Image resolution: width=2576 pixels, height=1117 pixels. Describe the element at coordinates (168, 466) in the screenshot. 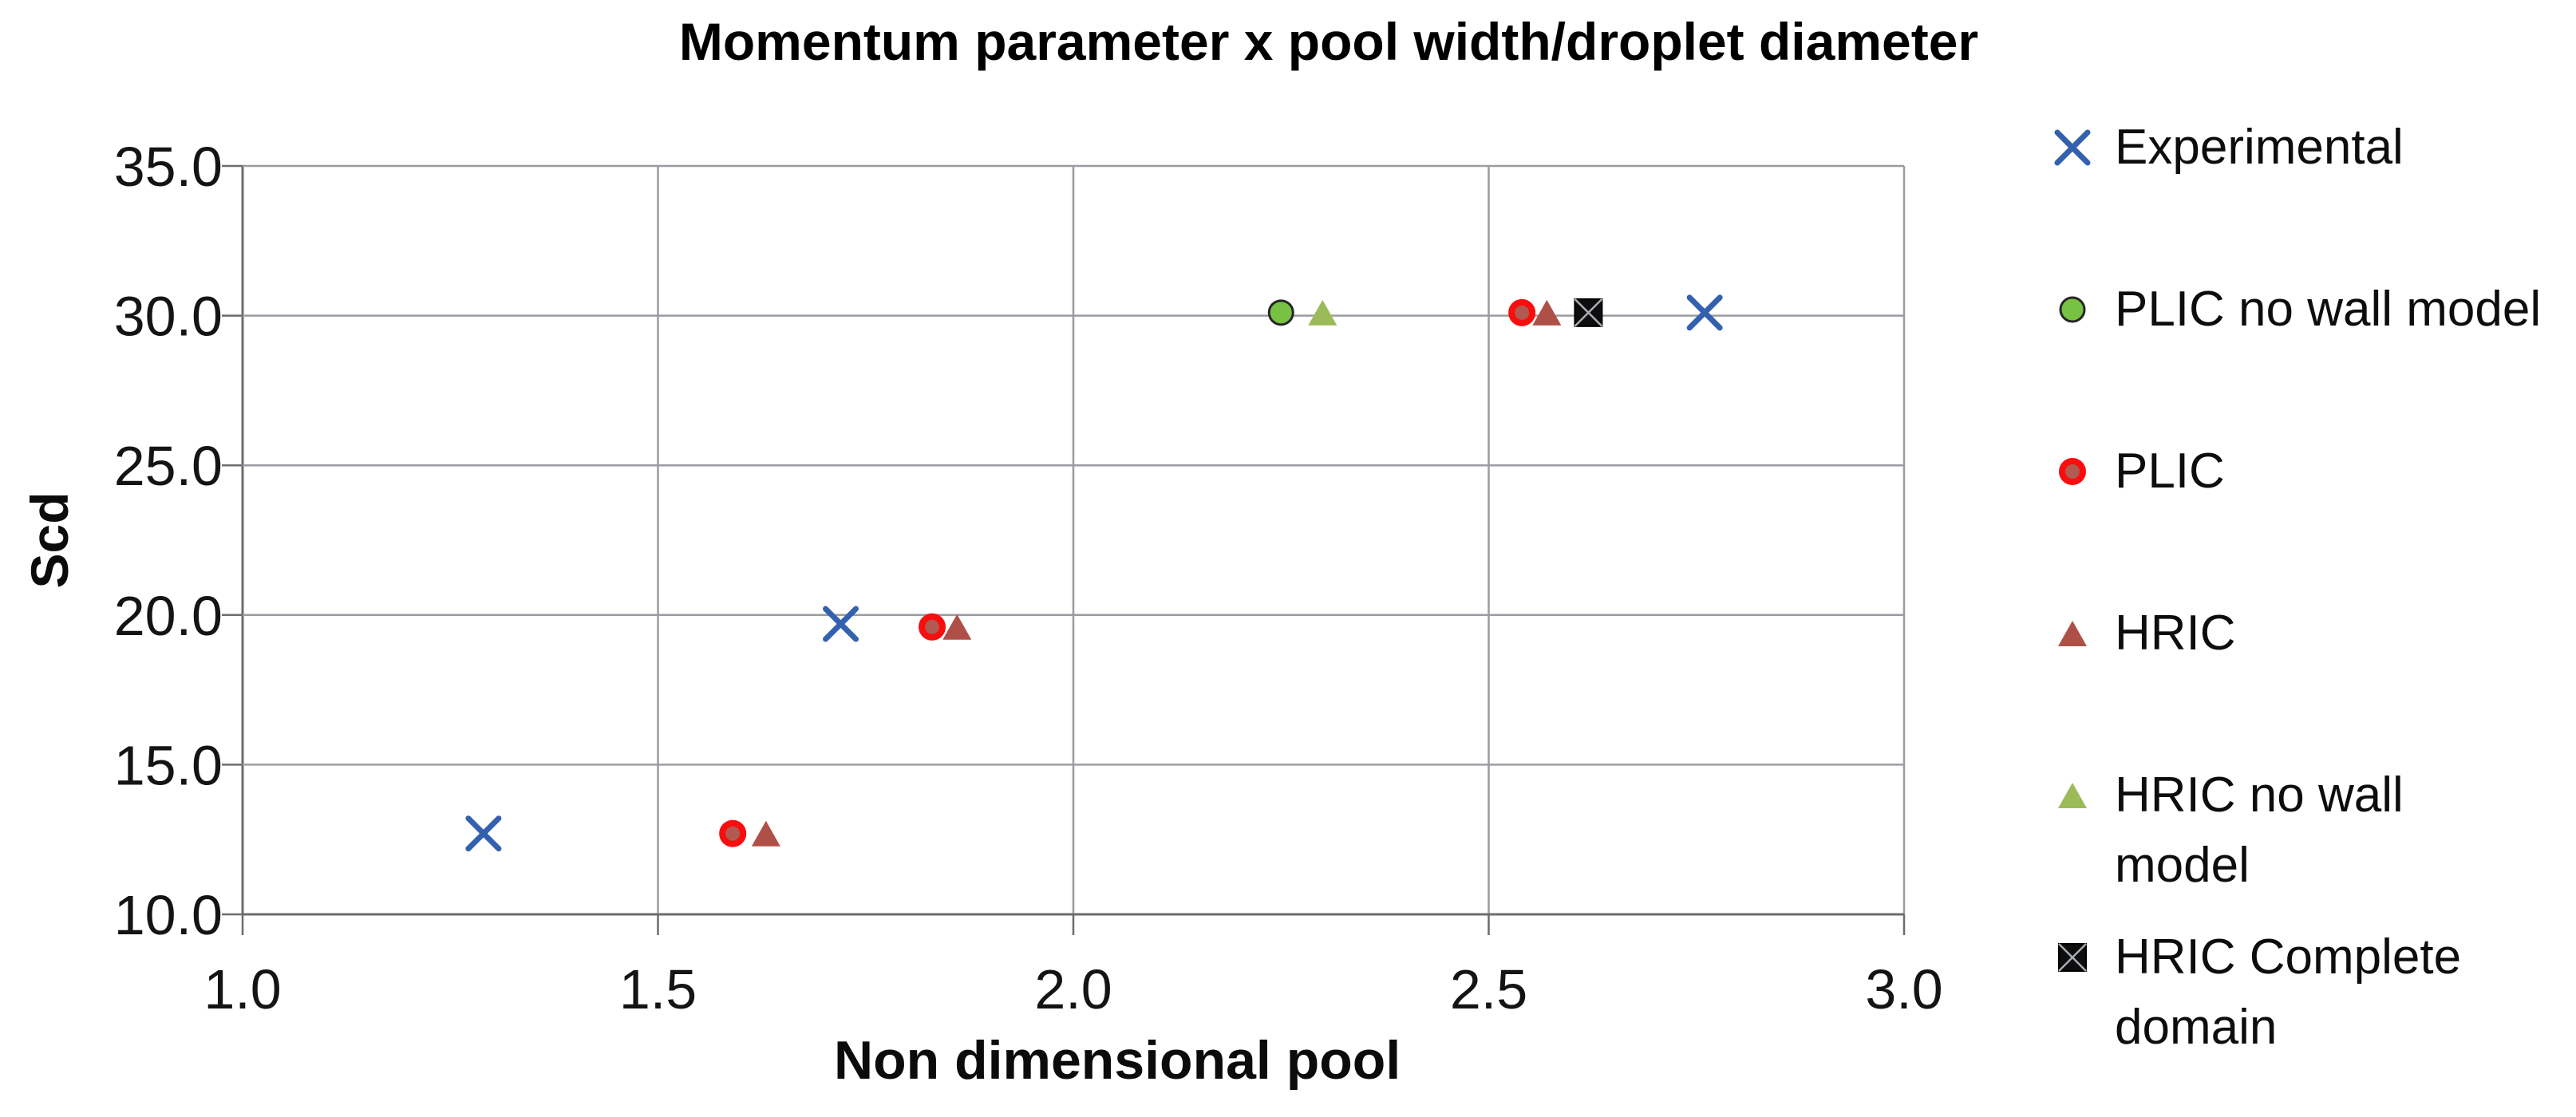

I see `y-tick-label: 25.0` at that location.